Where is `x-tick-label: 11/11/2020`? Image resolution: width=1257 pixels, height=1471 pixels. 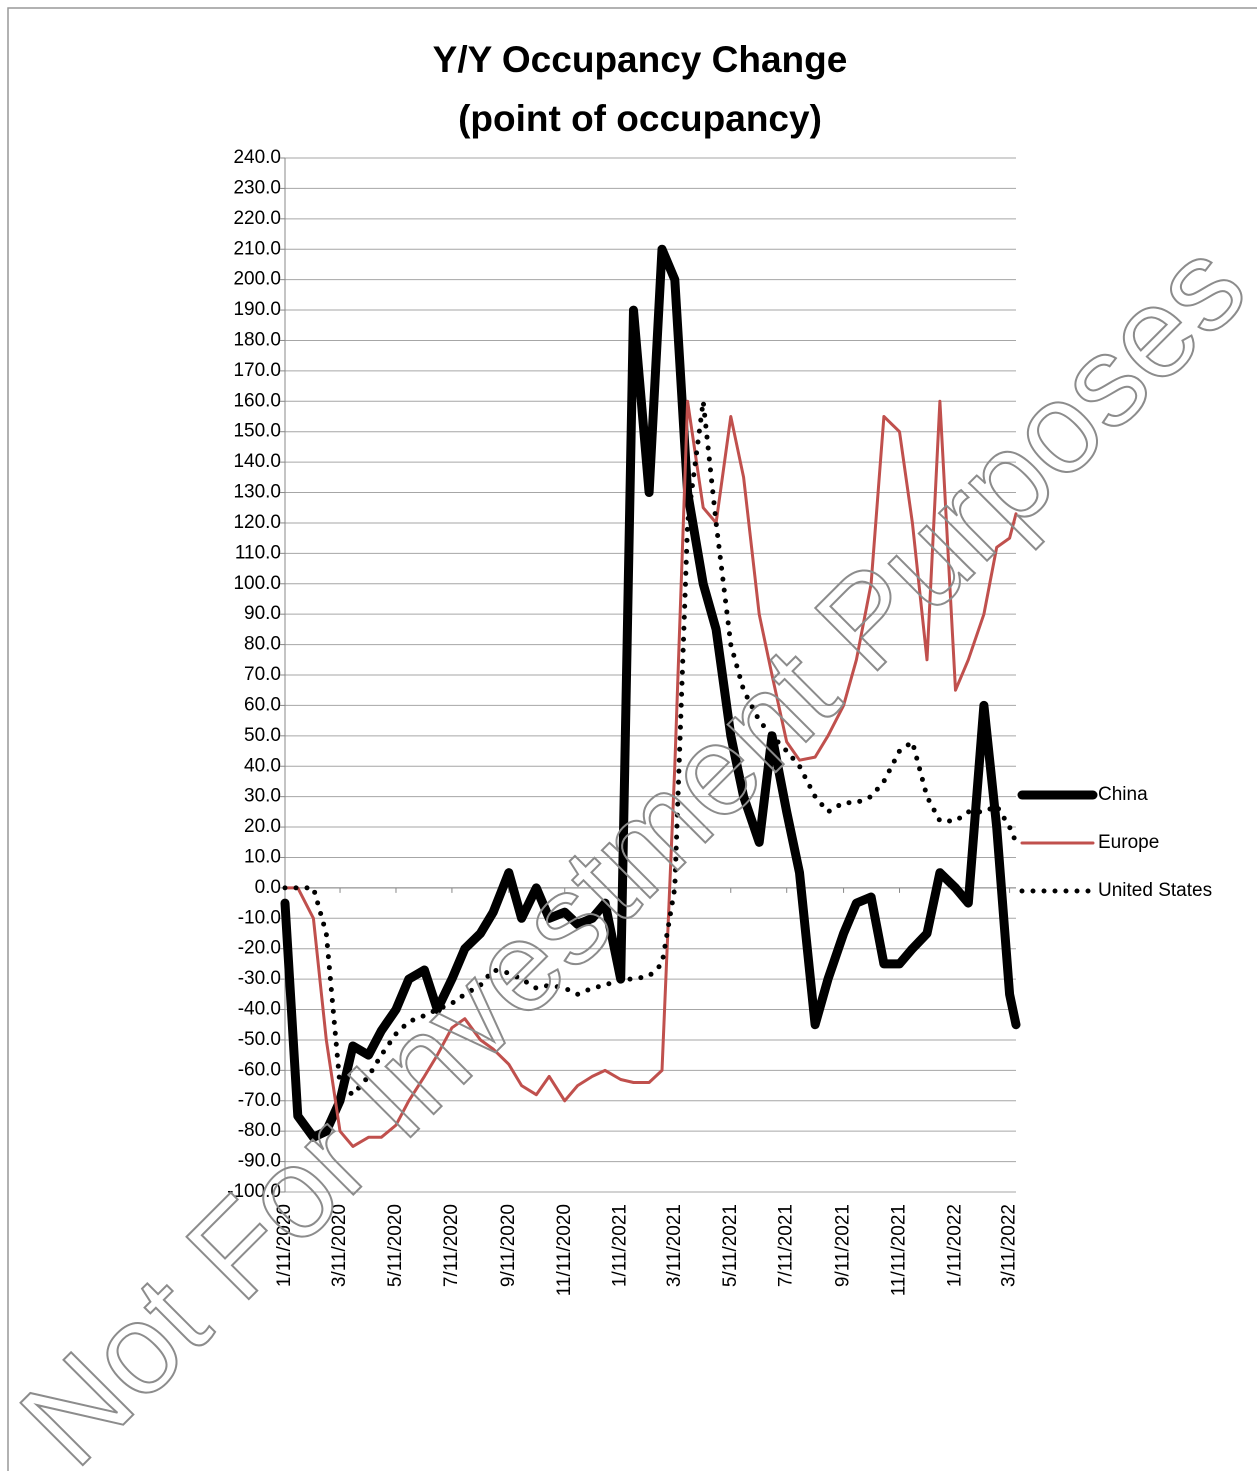 x-tick-label: 11/11/2020 is located at coordinates (564, 1250).